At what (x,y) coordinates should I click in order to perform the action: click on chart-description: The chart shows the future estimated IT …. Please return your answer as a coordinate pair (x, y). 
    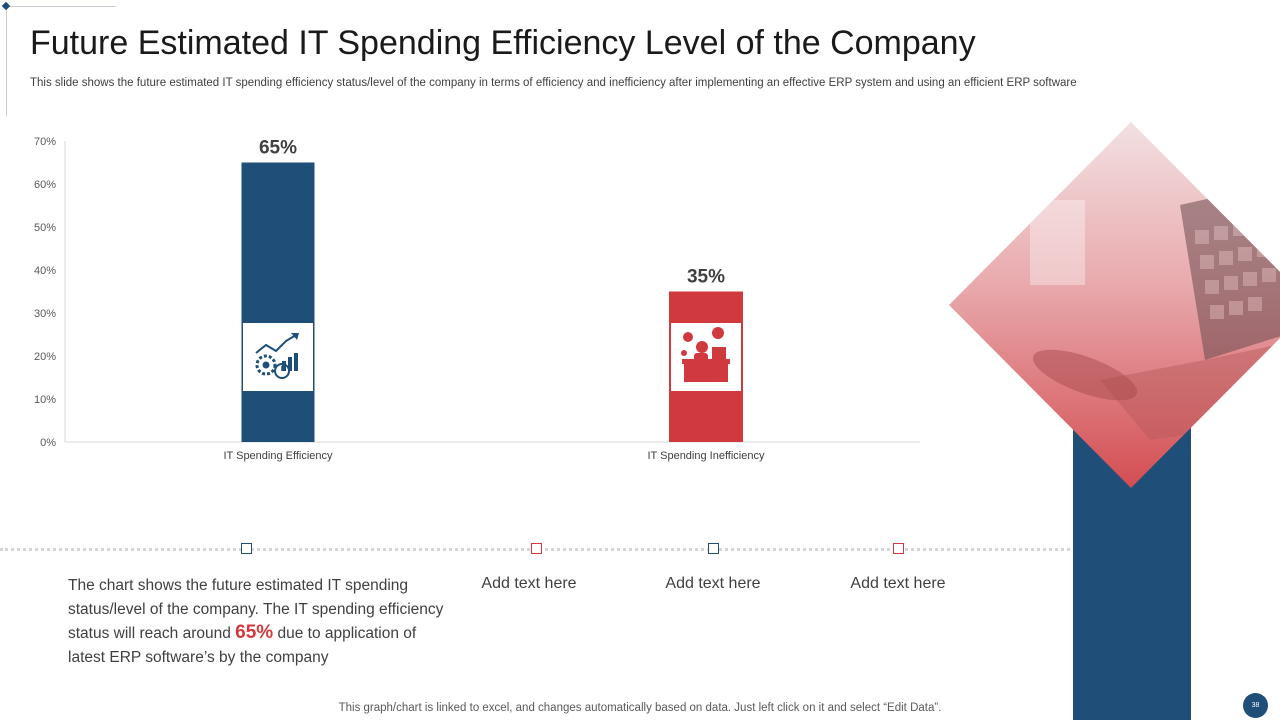
    Looking at the image, I should click on (258, 621).